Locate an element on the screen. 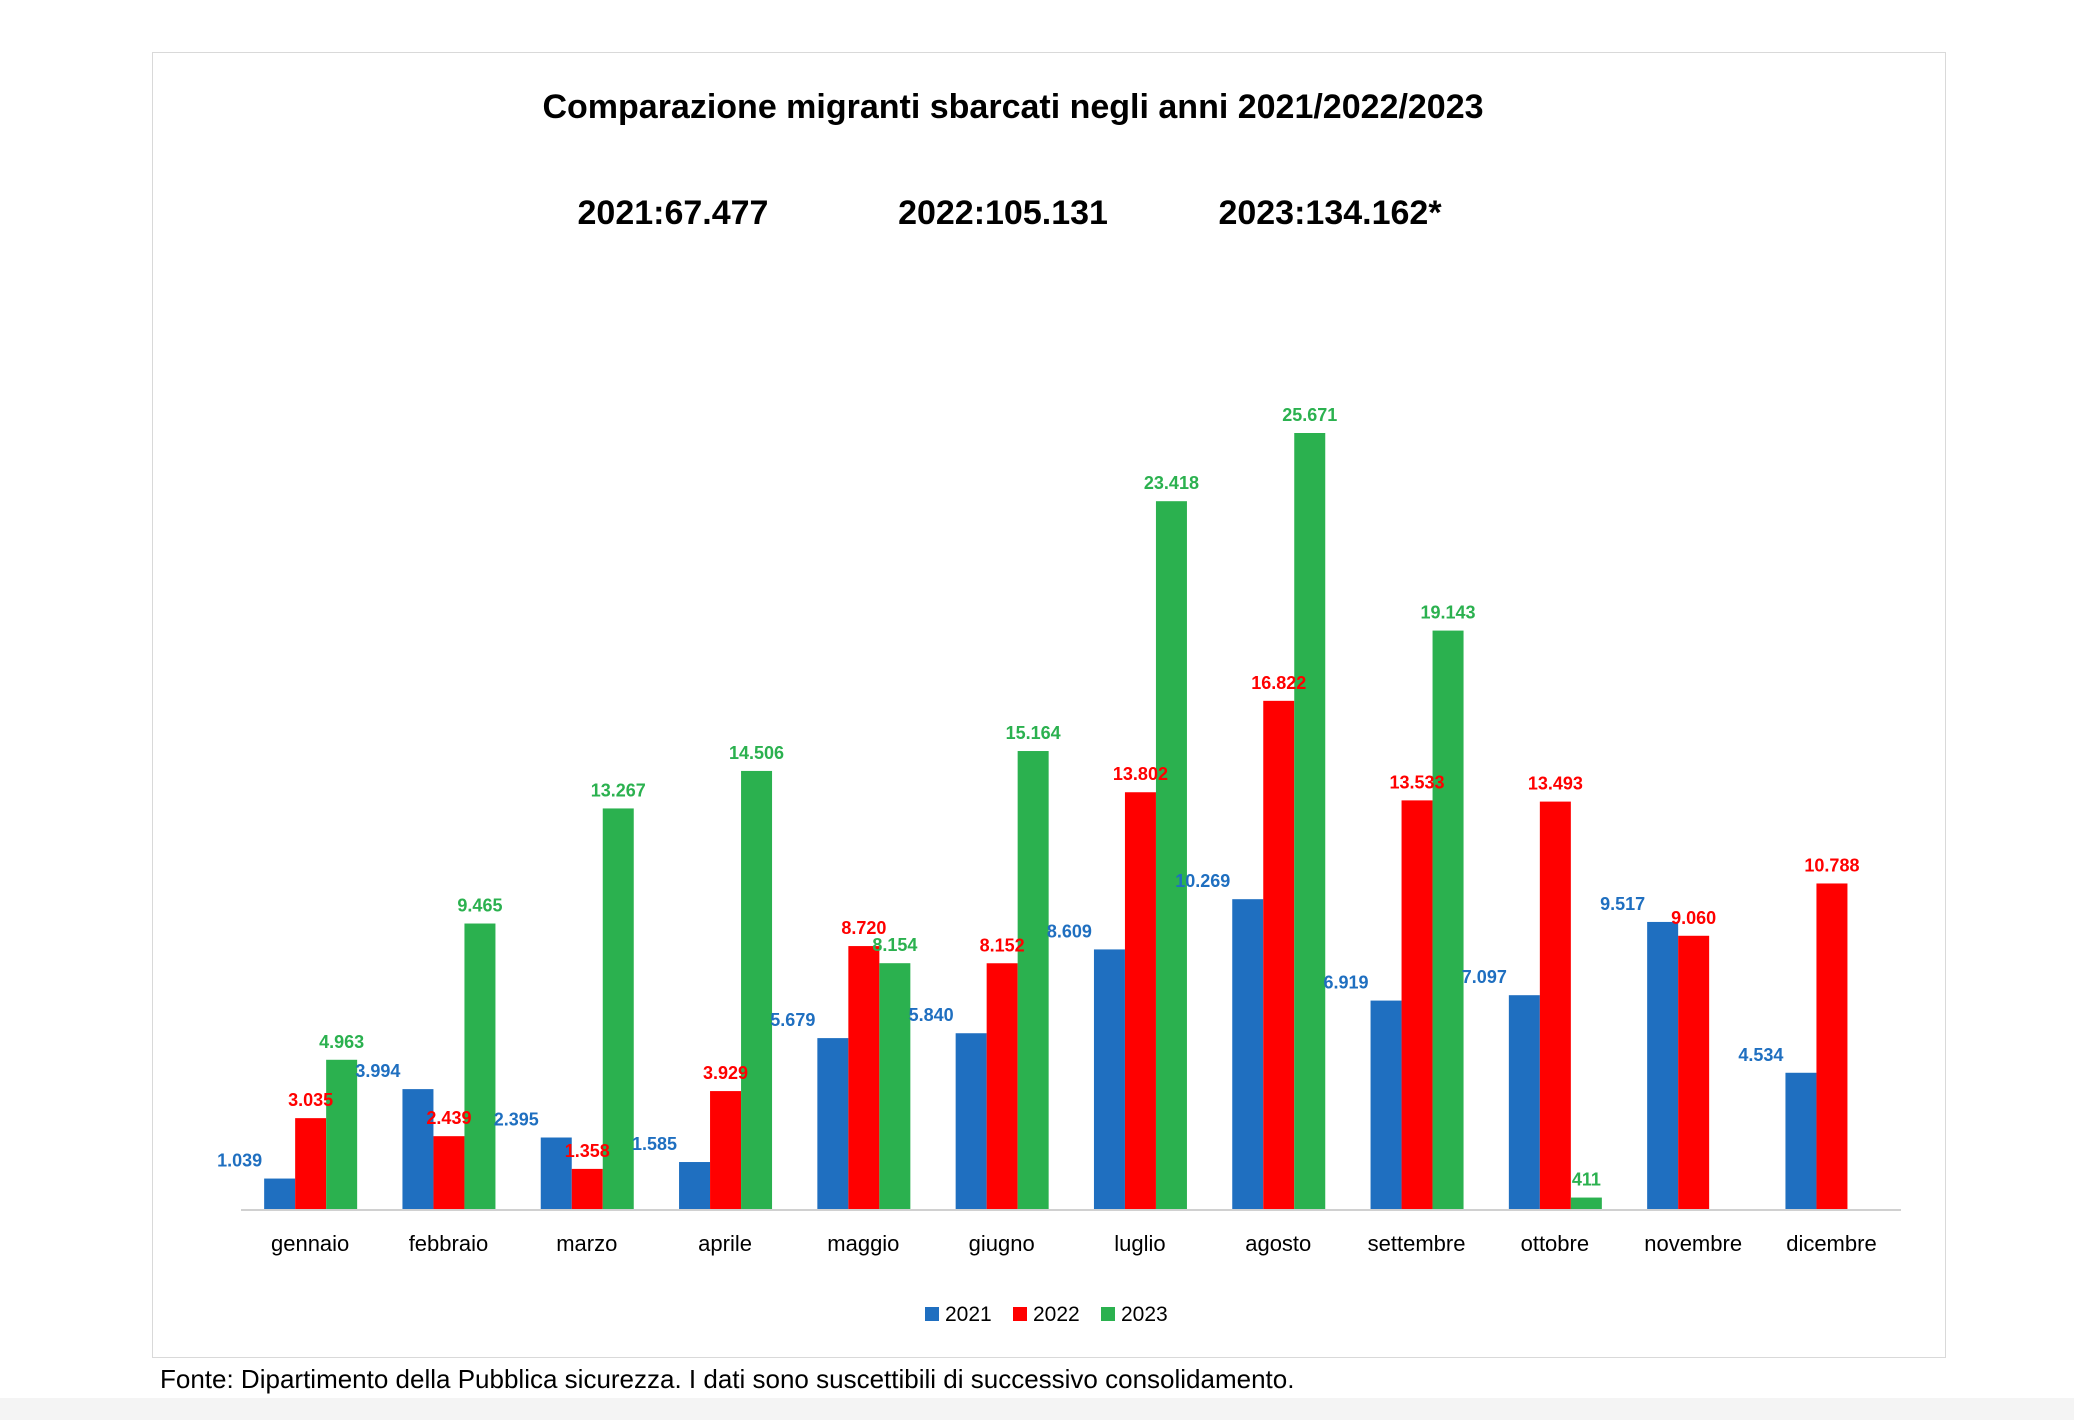 This screenshot has height=1420, width=2074. bar-2021-giugno is located at coordinates (971, 1121).